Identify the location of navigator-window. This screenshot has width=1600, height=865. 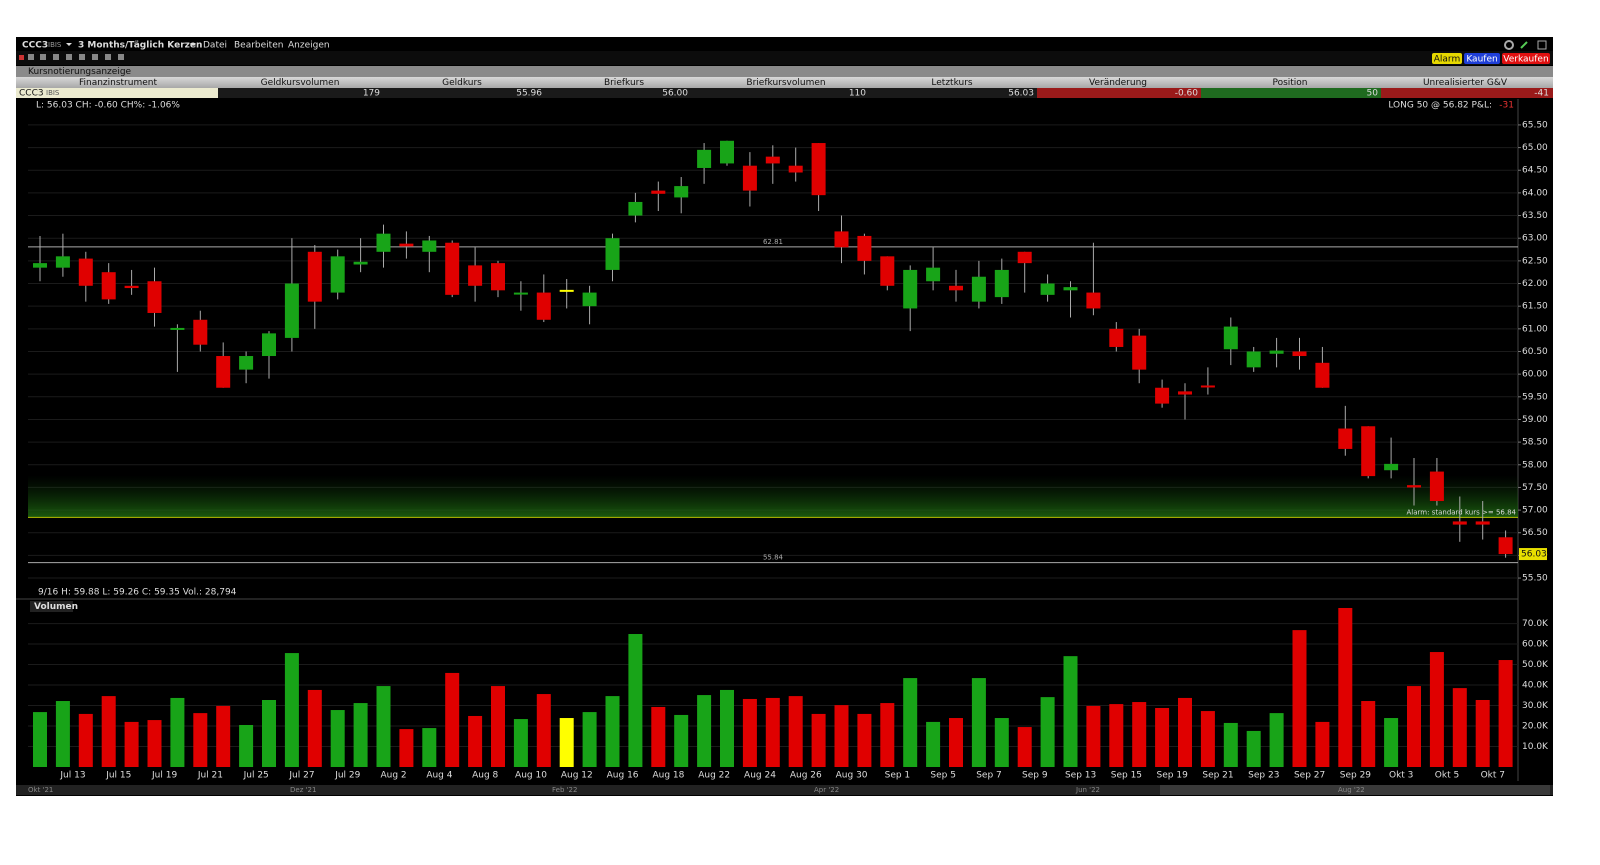
(1355, 790).